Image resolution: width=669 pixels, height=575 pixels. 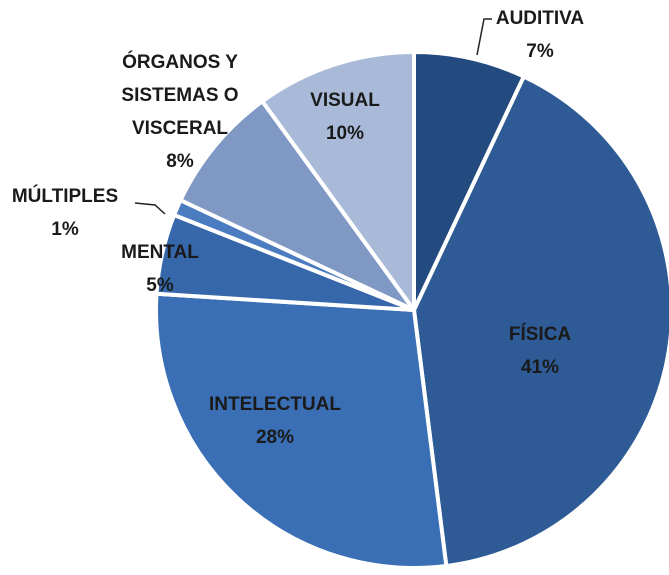 What do you see at coordinates (275, 404) in the screenshot?
I see `category-name: INTELECTUAL` at bounding box center [275, 404].